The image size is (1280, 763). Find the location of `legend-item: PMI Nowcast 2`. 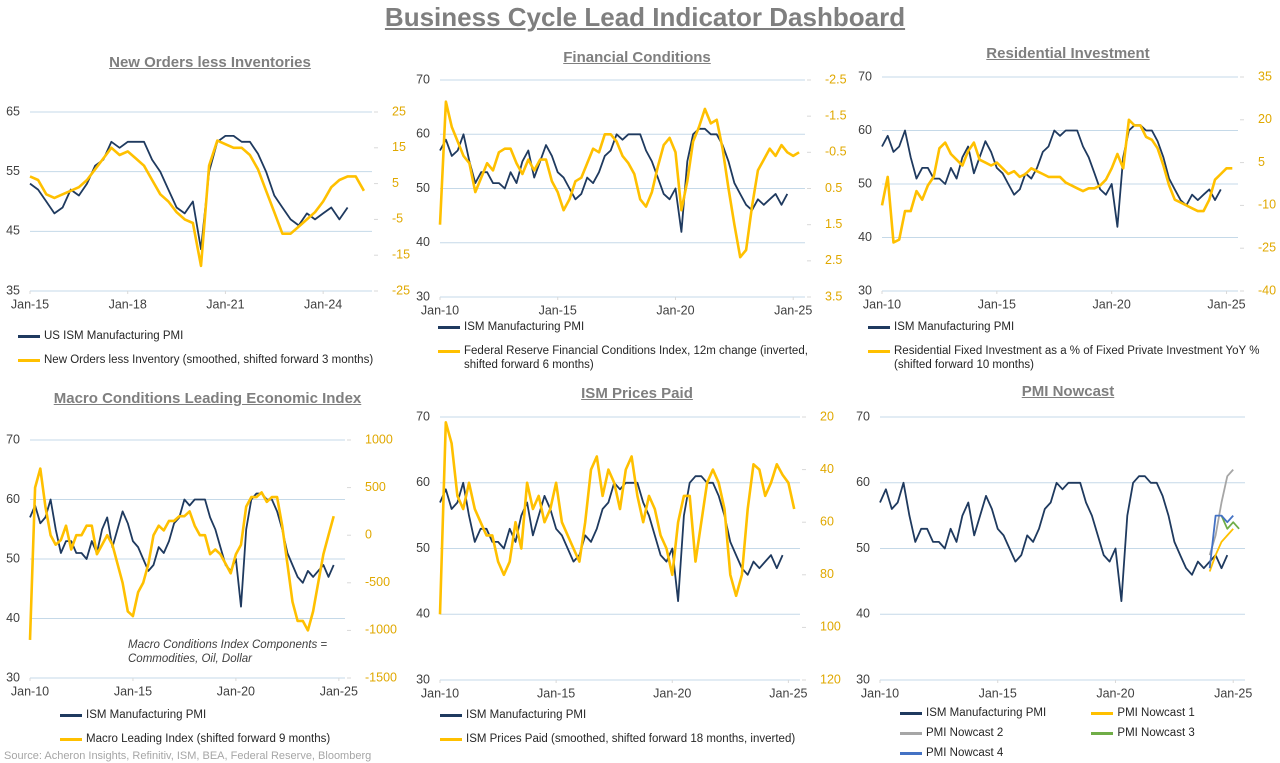

legend-item: PMI Nowcast 2 is located at coordinates (990, 733).